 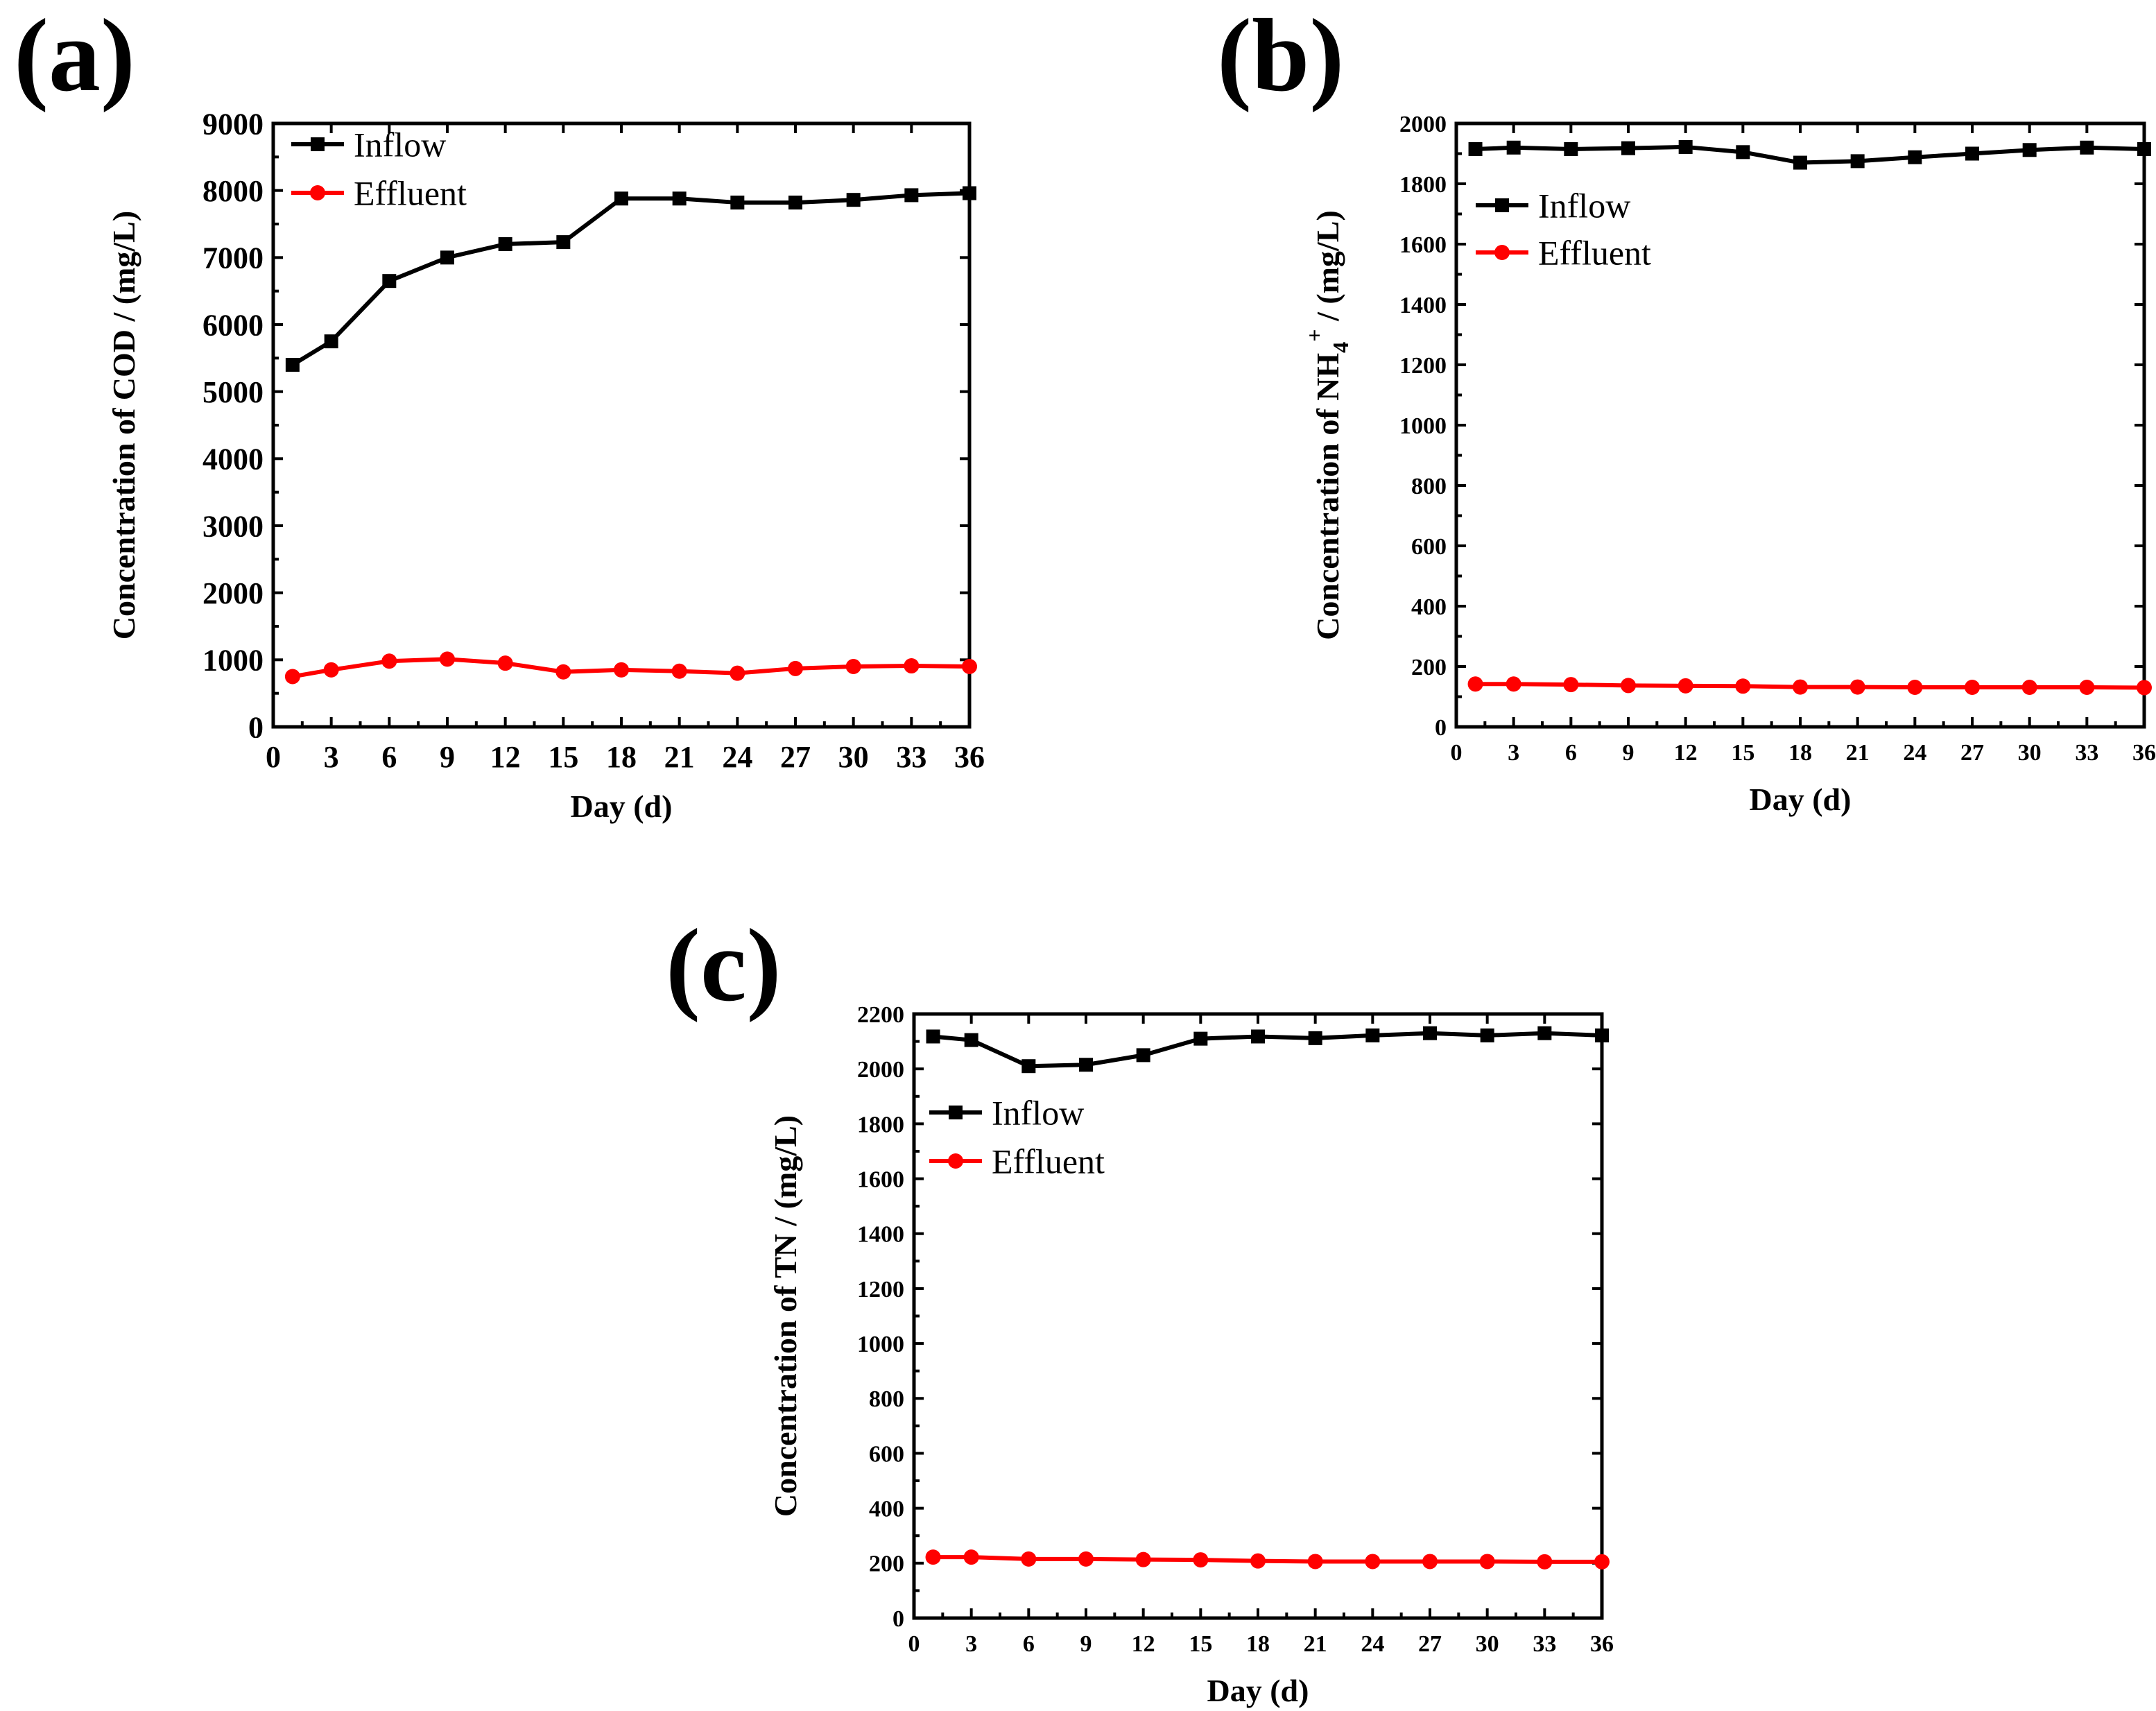 I want to click on series-inflow, so click(x=1809, y=154).